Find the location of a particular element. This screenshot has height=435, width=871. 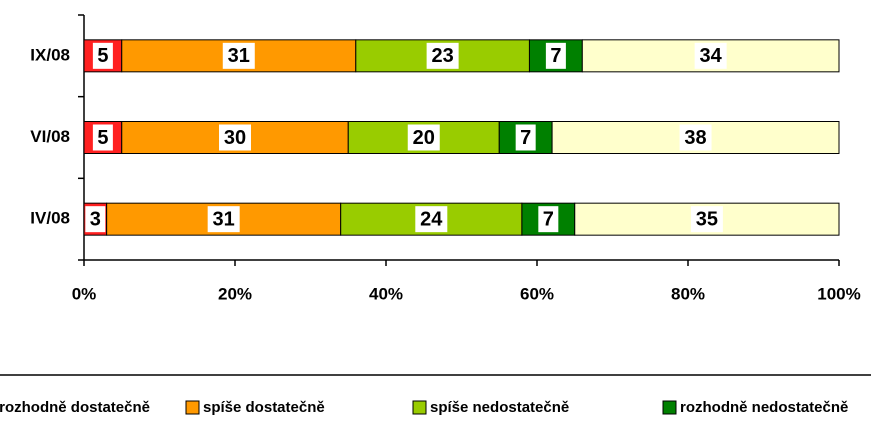

data-label: 23 is located at coordinates (443, 56).